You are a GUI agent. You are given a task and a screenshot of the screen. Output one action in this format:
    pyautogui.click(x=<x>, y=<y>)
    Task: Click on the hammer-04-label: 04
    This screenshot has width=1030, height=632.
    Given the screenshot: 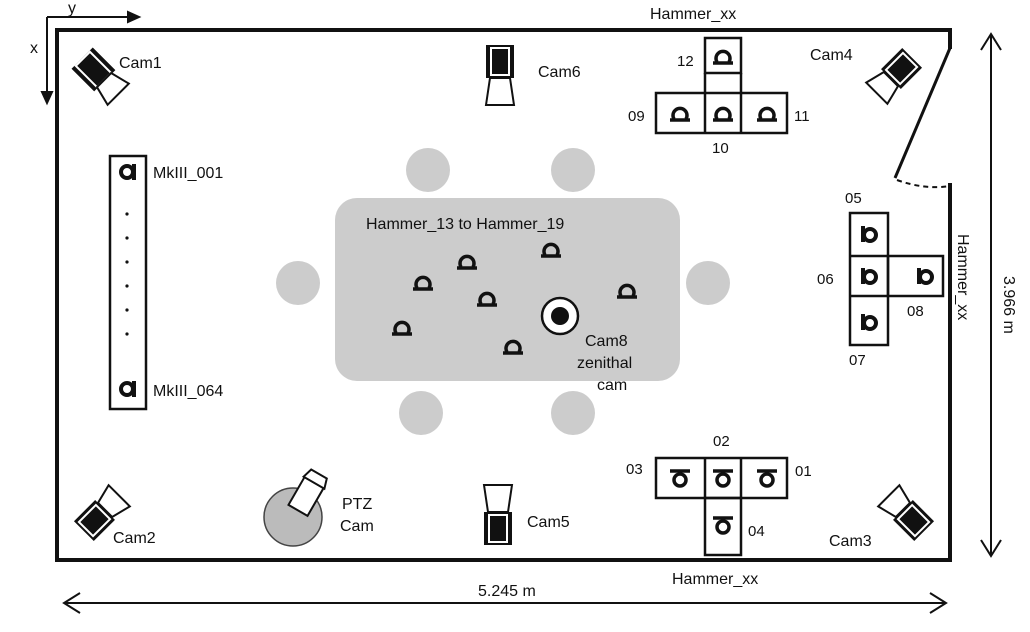 What is the action you would take?
    pyautogui.click(x=756, y=531)
    